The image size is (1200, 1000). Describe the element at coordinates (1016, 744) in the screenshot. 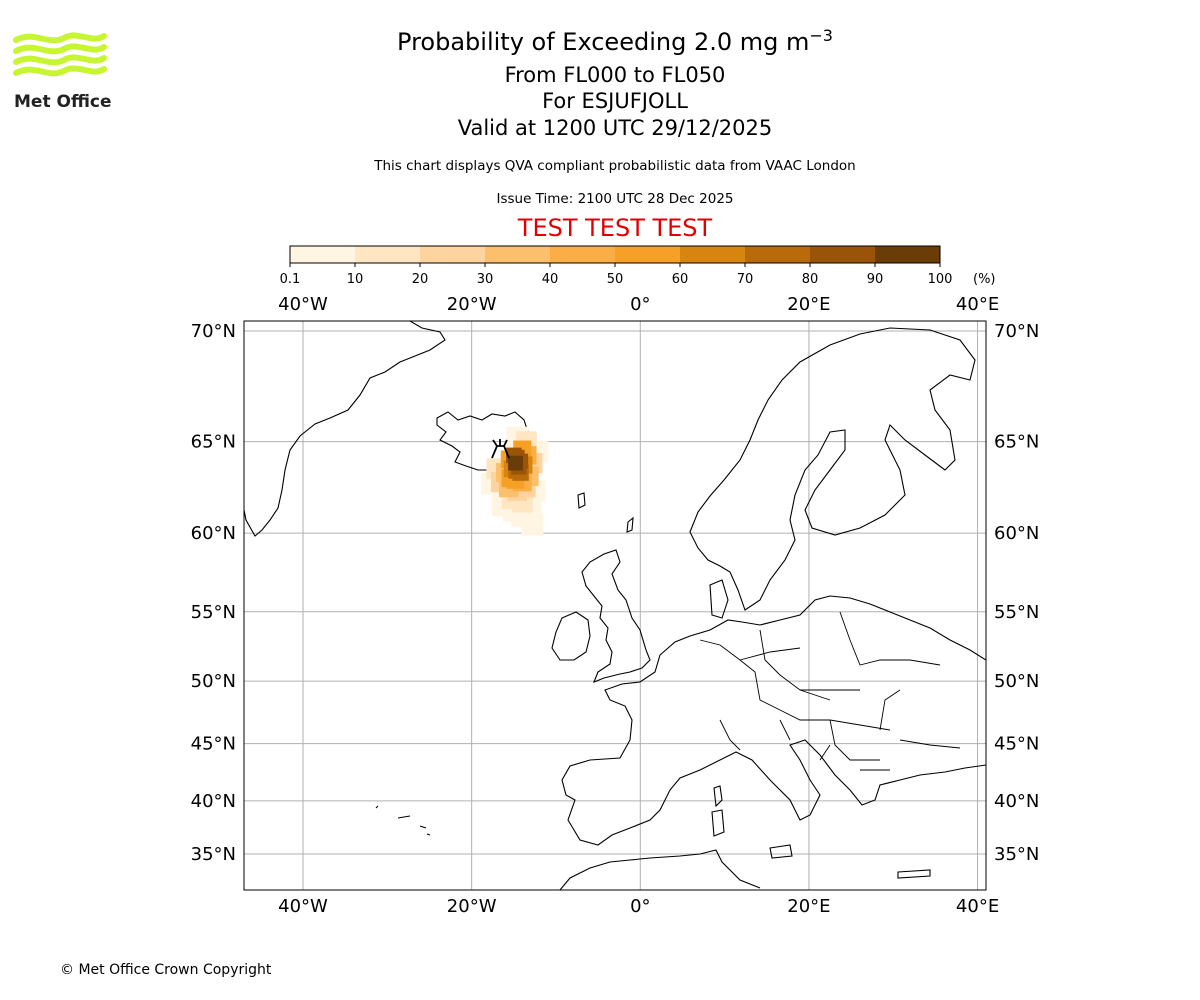

I see `lat-label-right: 45°N` at that location.